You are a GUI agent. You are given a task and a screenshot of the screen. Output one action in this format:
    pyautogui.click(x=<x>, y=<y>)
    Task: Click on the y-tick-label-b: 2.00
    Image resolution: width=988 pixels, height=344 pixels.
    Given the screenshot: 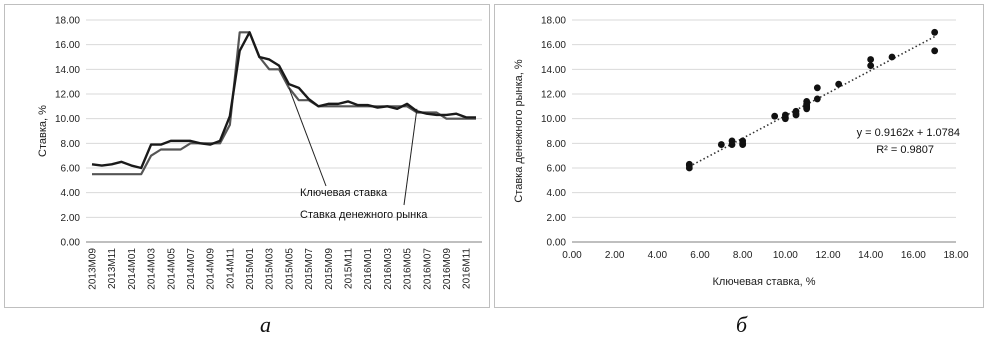 What is the action you would take?
    pyautogui.click(x=557, y=218)
    